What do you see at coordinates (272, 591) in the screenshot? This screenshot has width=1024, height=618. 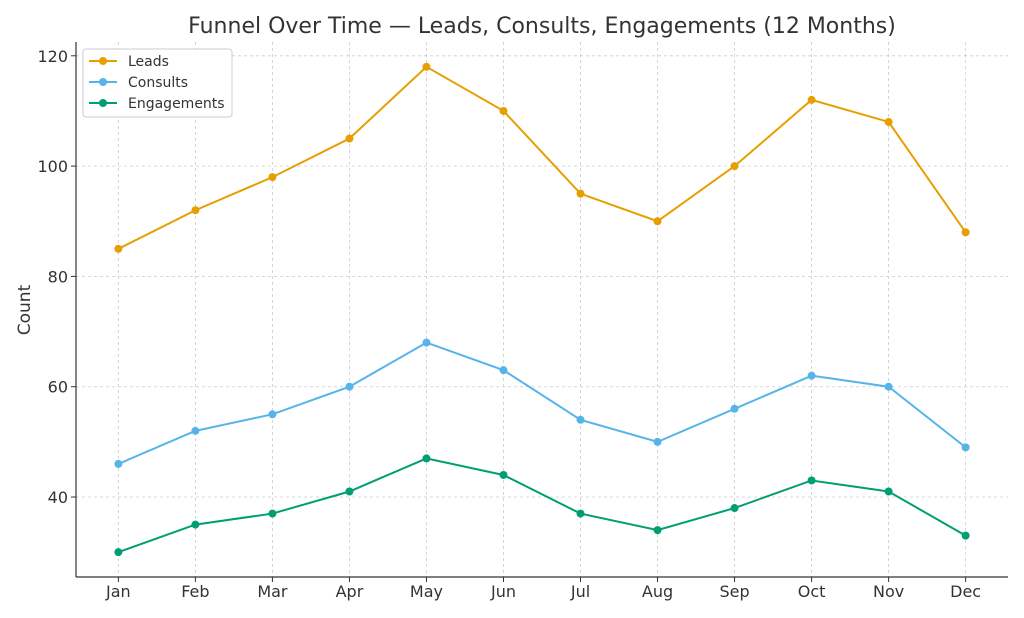 I see `x-tick-label: Mar` at bounding box center [272, 591].